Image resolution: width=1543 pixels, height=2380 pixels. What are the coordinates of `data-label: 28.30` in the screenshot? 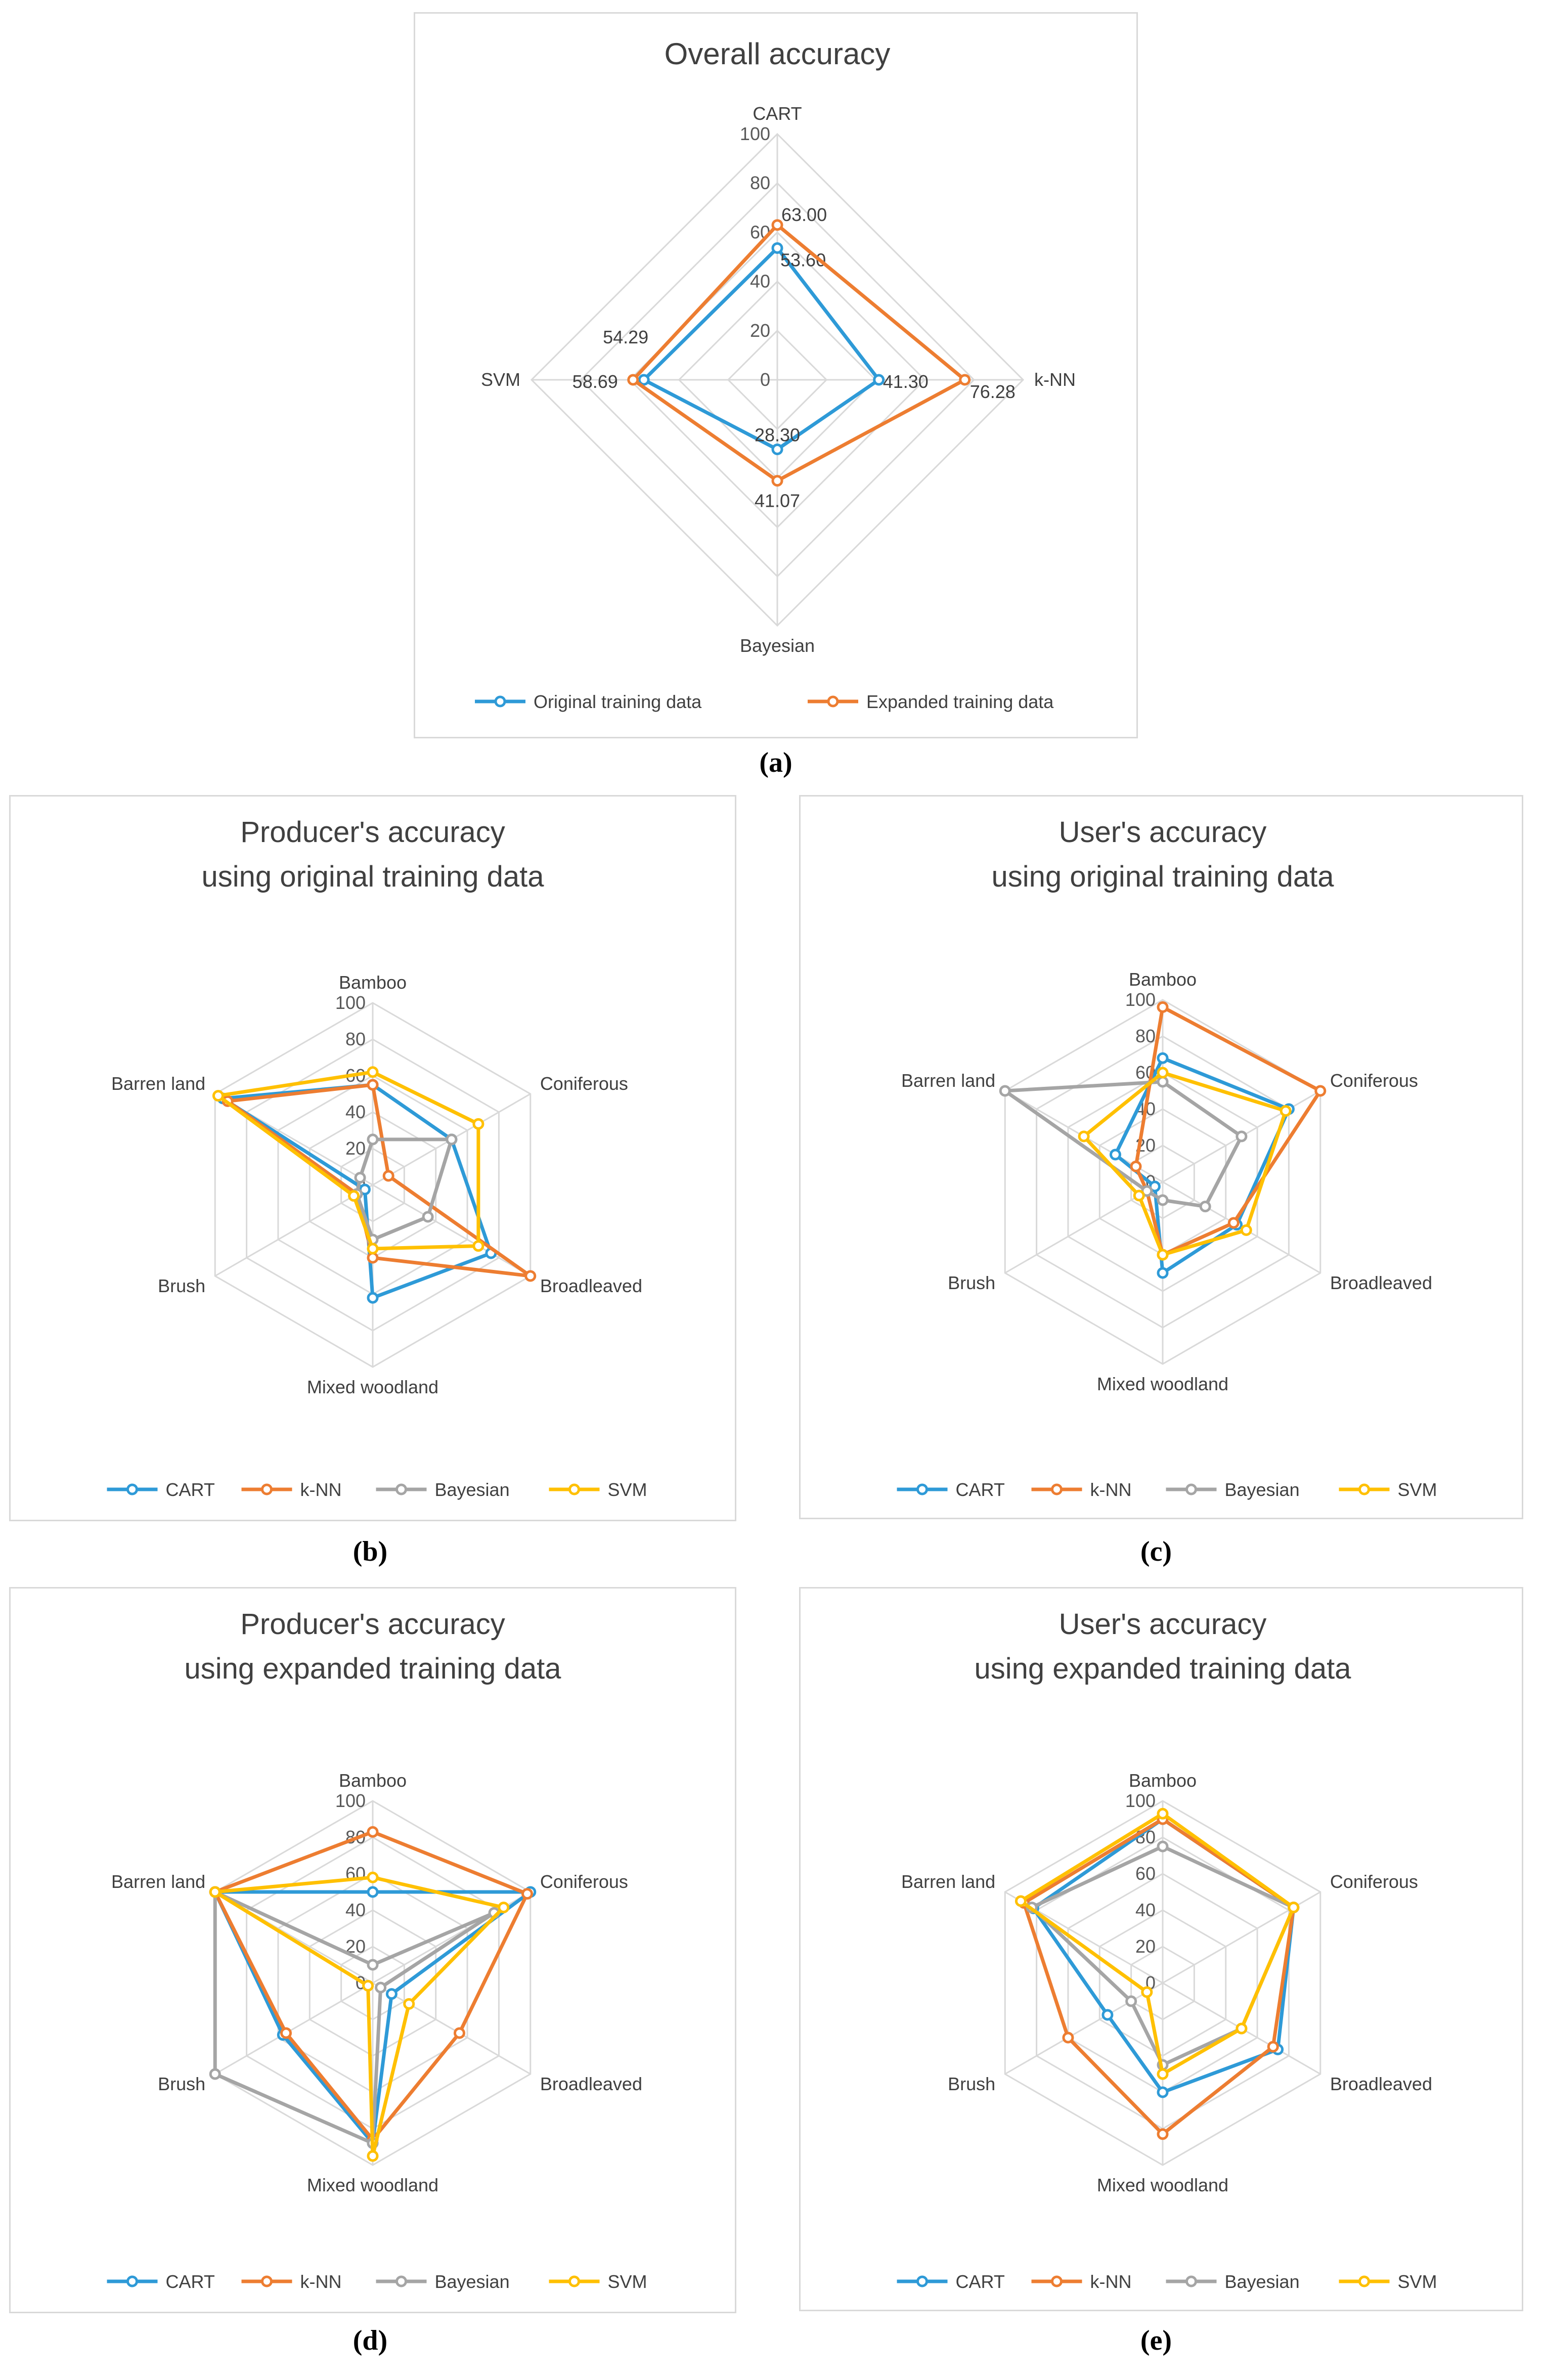 It's located at (778, 436).